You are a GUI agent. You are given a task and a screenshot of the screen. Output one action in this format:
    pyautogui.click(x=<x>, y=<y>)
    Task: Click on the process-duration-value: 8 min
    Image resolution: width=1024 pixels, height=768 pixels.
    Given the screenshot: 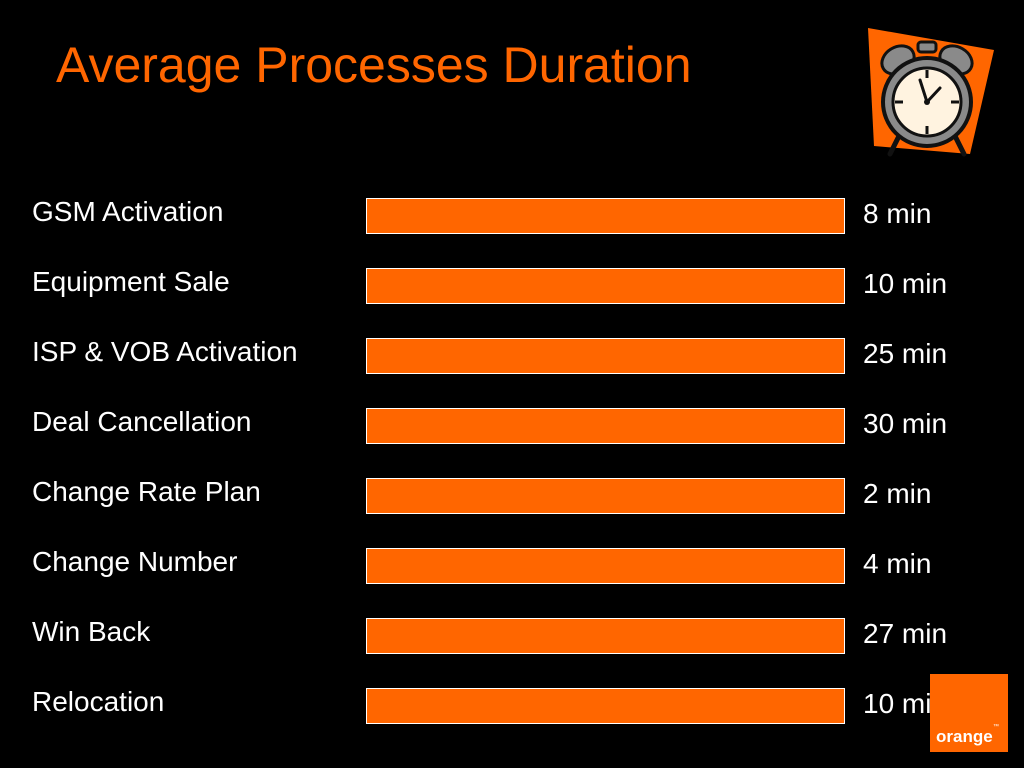 What is the action you would take?
    pyautogui.click(x=897, y=213)
    